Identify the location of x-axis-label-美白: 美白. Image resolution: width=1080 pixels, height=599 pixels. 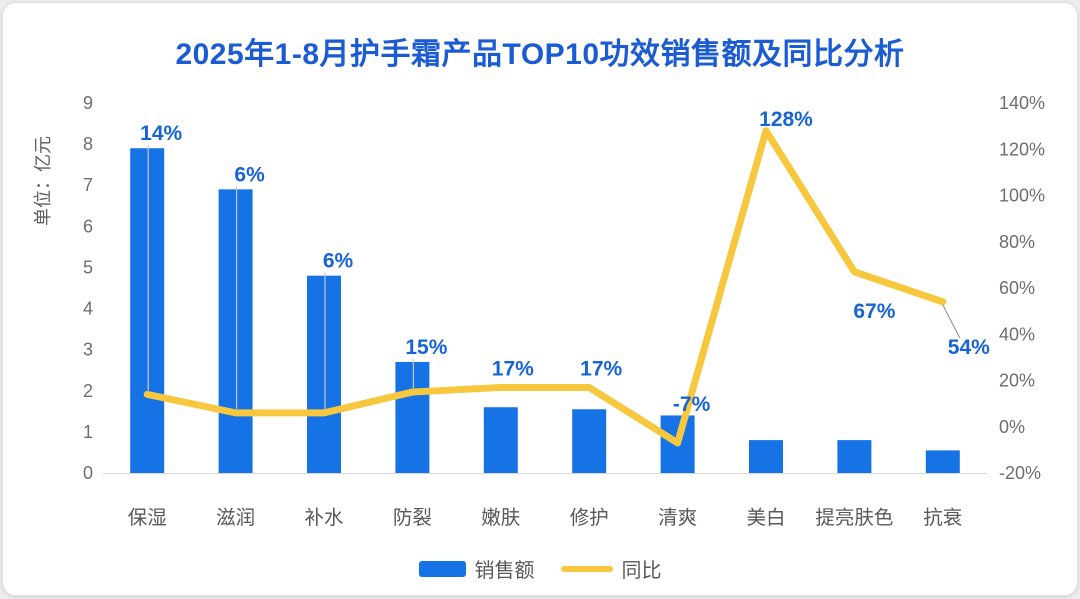
(765, 518).